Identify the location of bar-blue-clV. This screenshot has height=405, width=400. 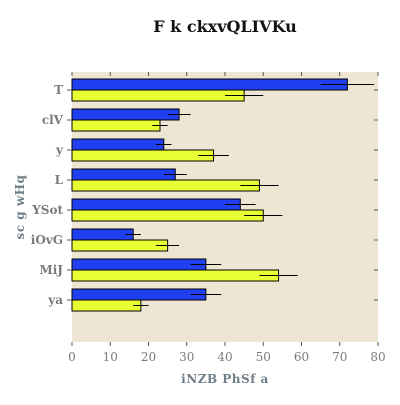
(125, 114).